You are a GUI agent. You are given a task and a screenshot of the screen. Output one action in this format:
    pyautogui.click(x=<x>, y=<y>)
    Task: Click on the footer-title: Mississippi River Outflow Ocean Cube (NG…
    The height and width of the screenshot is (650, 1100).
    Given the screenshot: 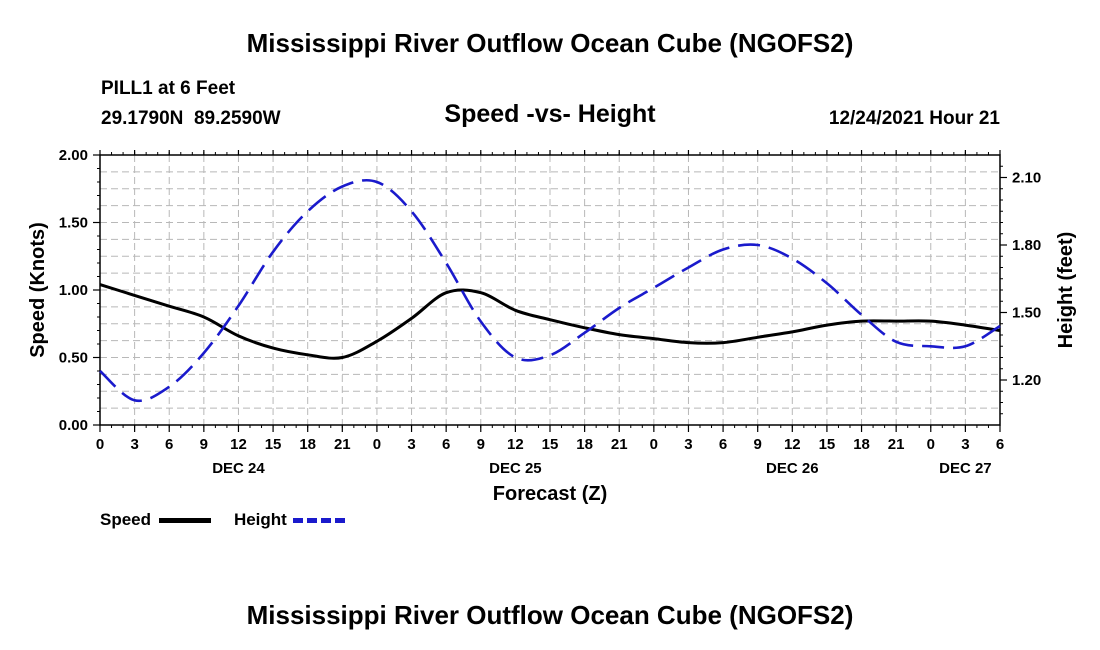 What is the action you would take?
    pyautogui.click(x=550, y=615)
    